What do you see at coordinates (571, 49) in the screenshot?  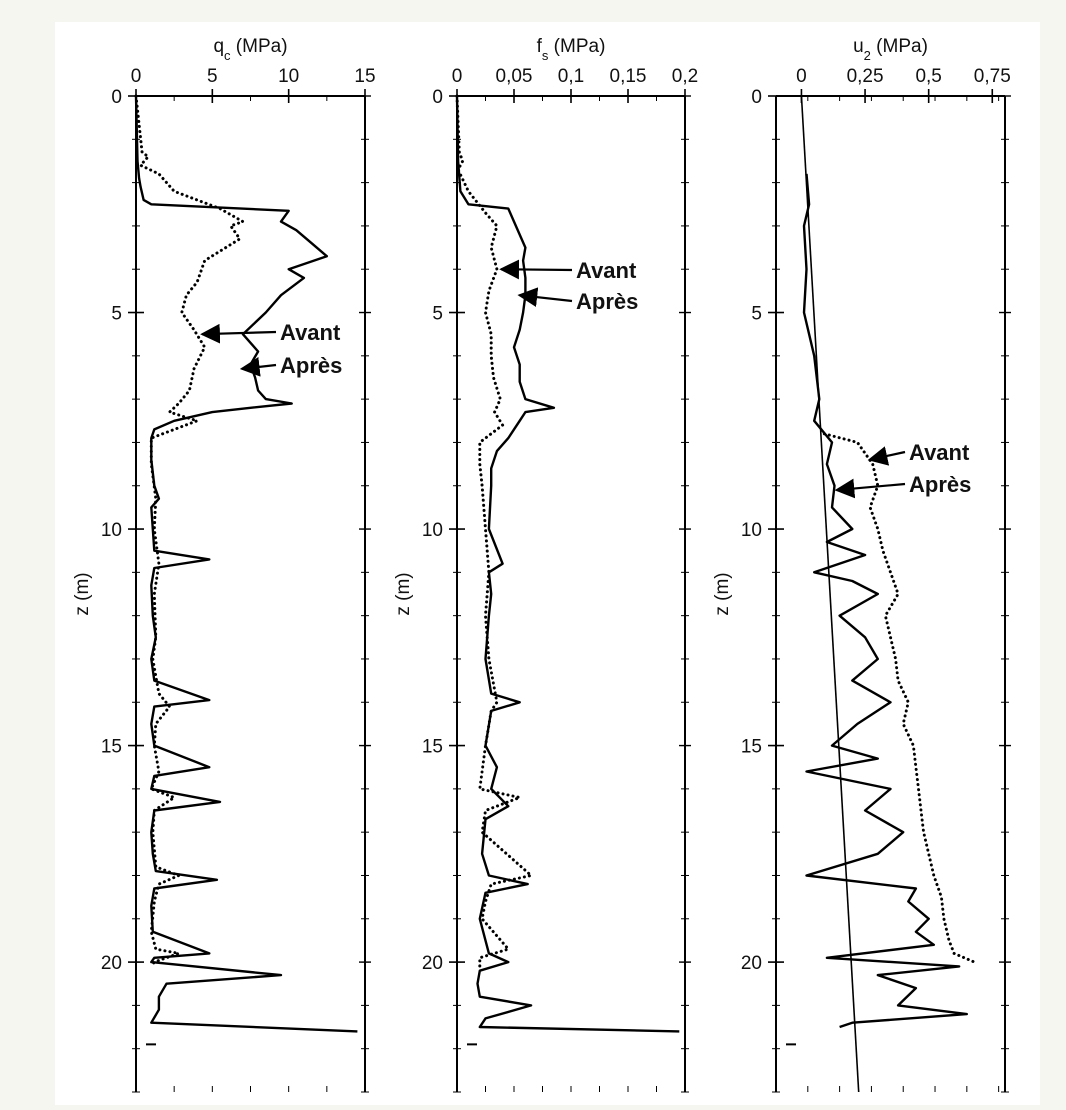 I see `x-axis-title: fs (MPa)` at bounding box center [571, 49].